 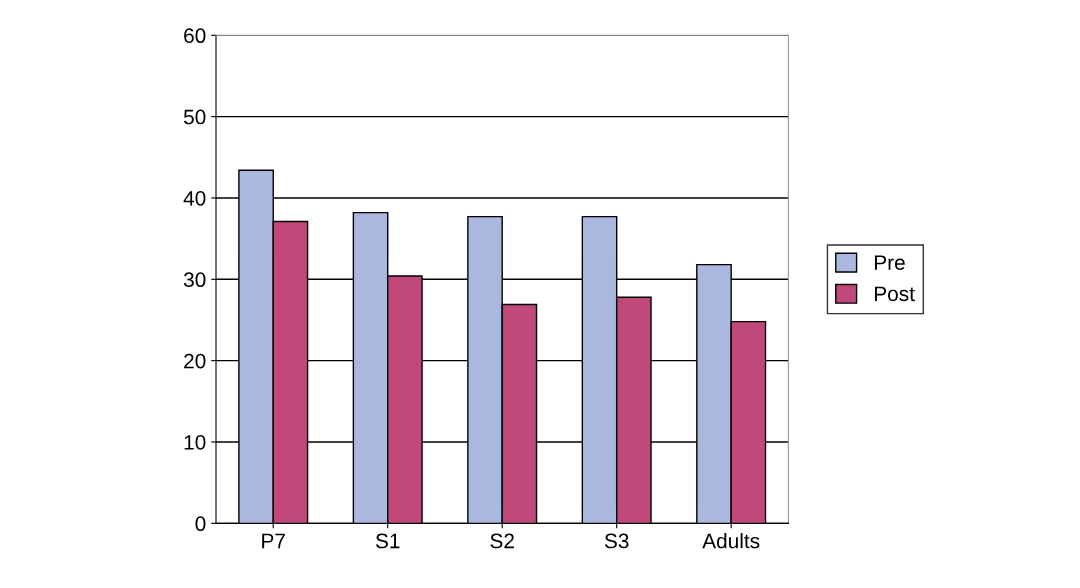 What do you see at coordinates (894, 294) in the screenshot?
I see `legend-label: Post` at bounding box center [894, 294].